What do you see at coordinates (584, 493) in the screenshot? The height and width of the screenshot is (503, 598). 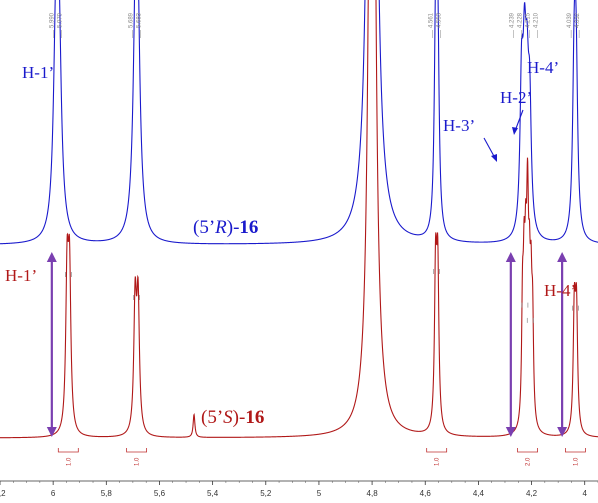 I see `x-tick-label-11: 4` at bounding box center [584, 493].